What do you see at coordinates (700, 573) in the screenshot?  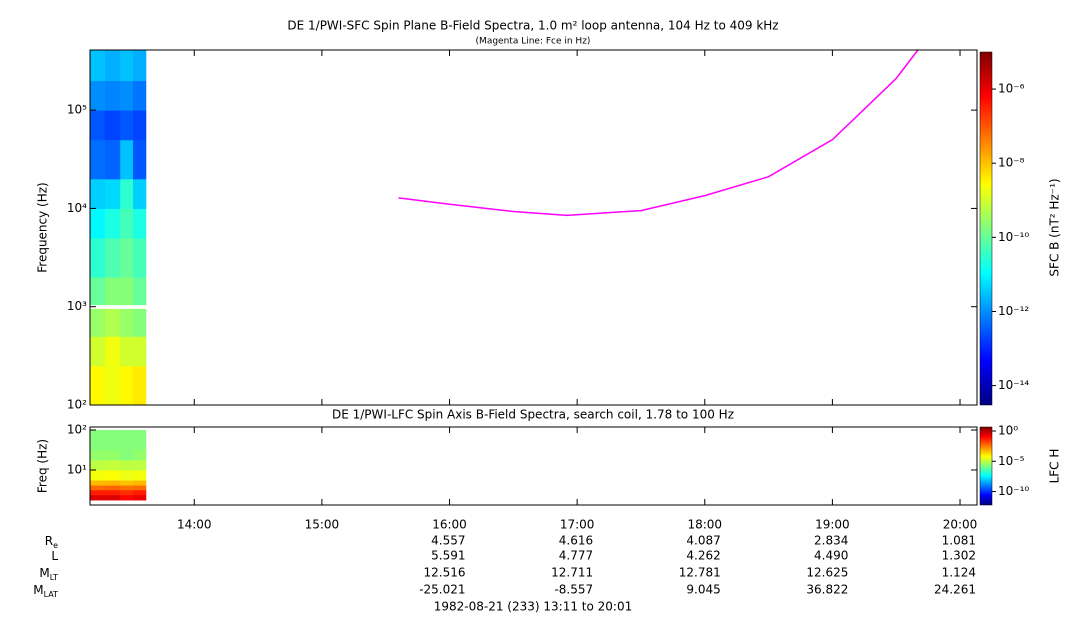 I see `ephemeris-value: 12.781` at bounding box center [700, 573].